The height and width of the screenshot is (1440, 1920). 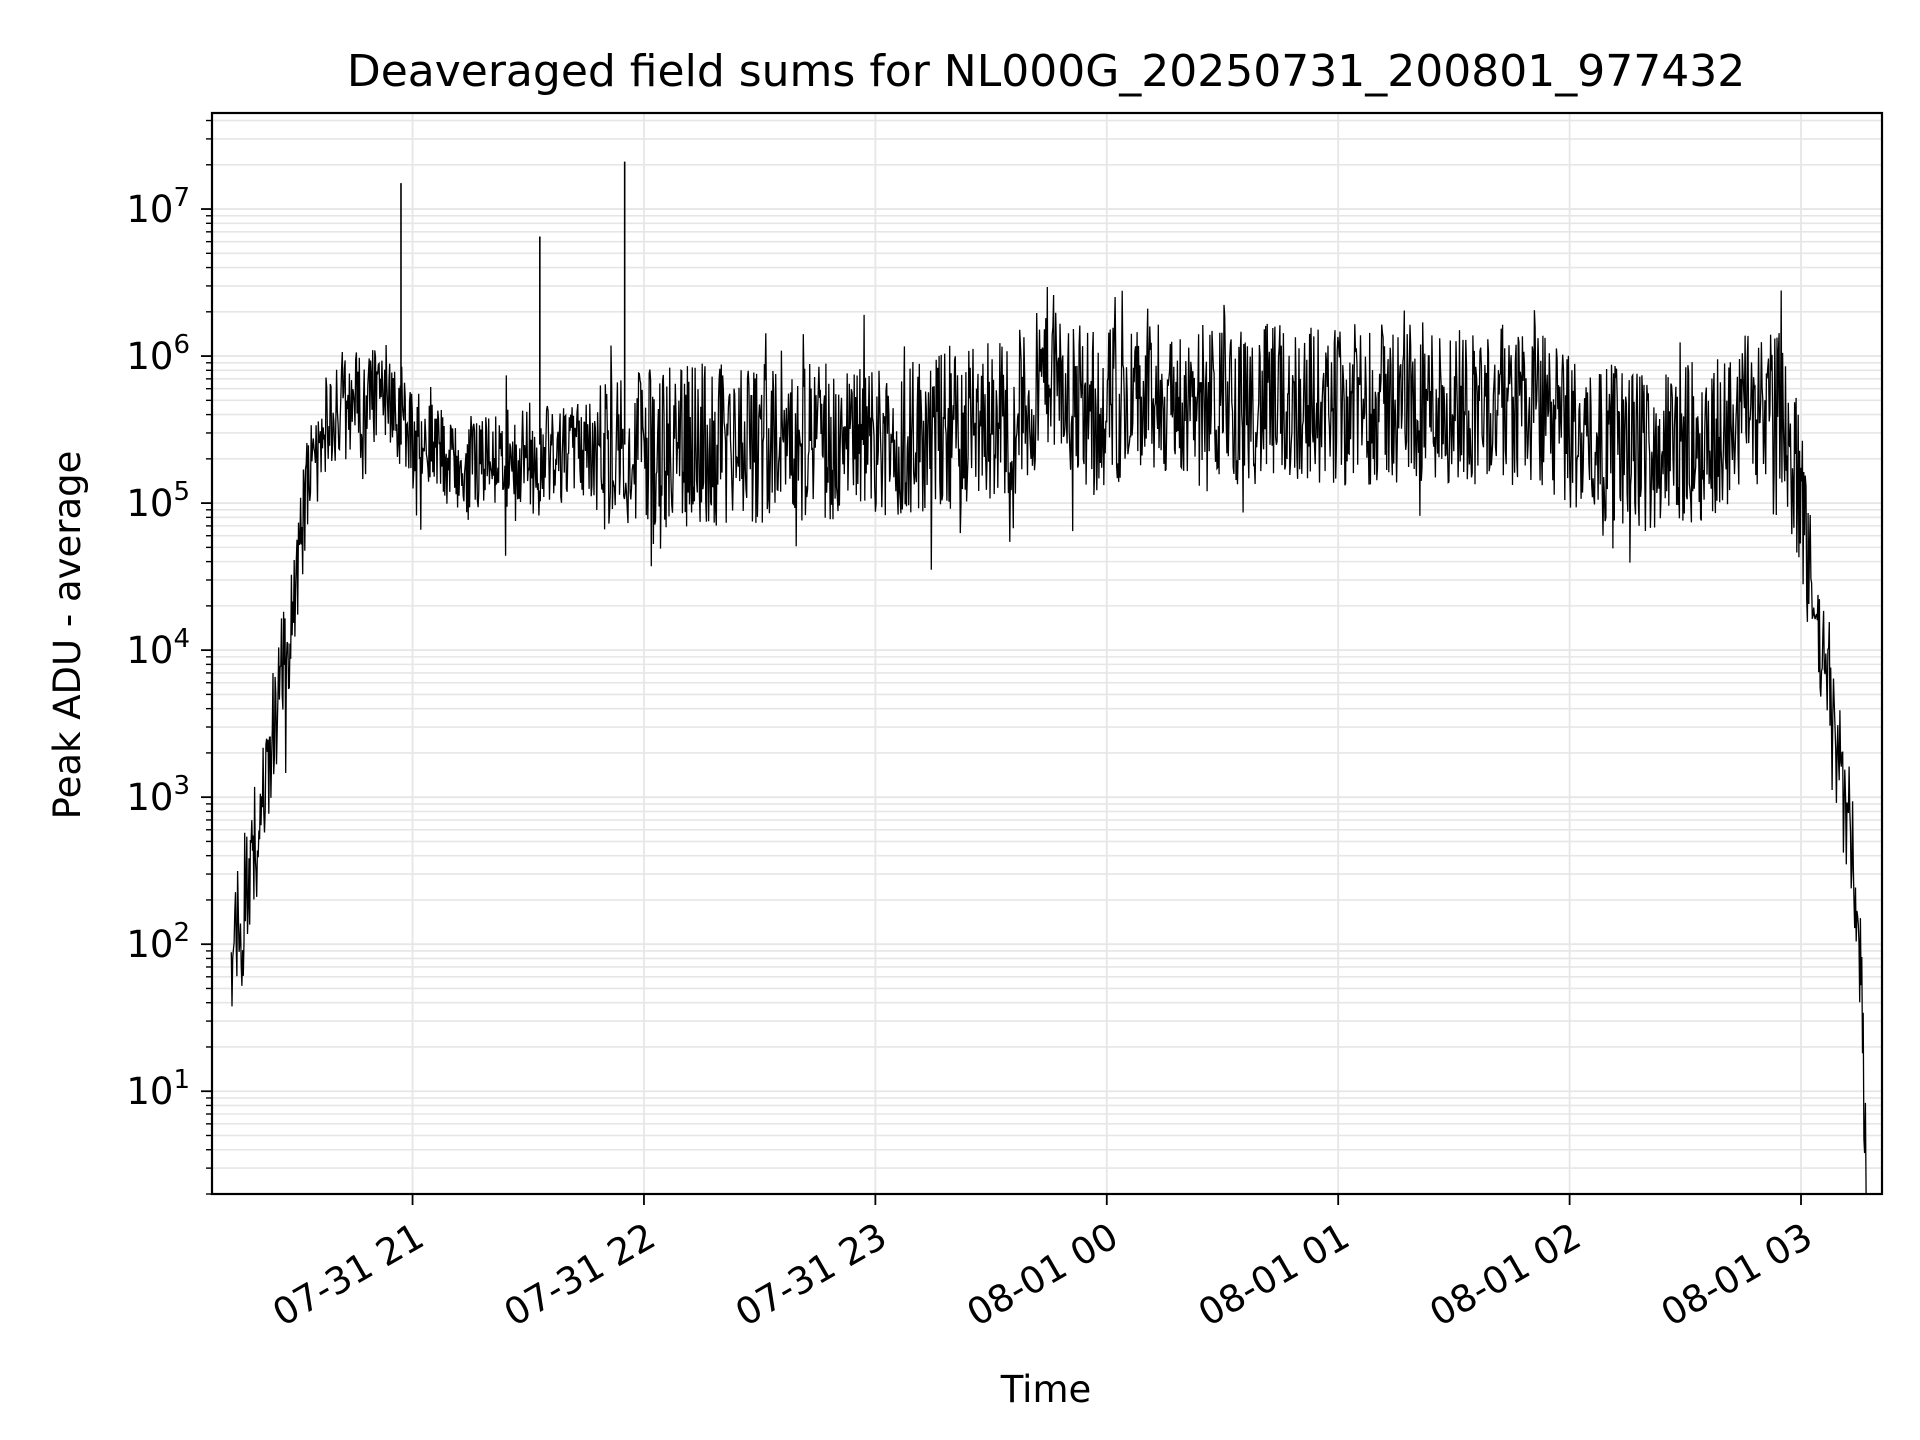 What do you see at coordinates (67, 635) in the screenshot?
I see `y-axis-label: Peak ADU - average` at bounding box center [67, 635].